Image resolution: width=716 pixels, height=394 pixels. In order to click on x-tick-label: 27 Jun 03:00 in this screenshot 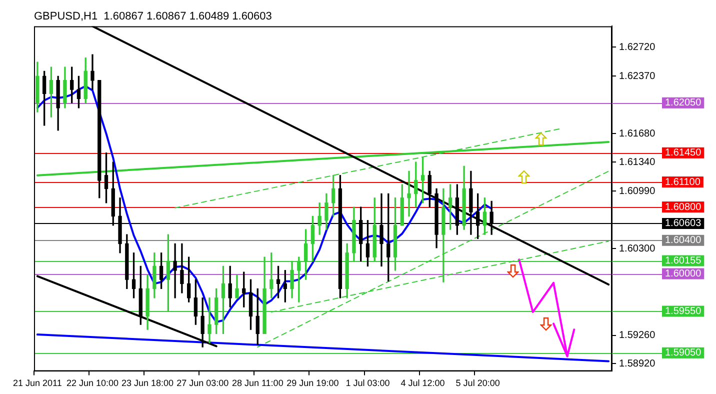, I will do `click(202, 383)`.